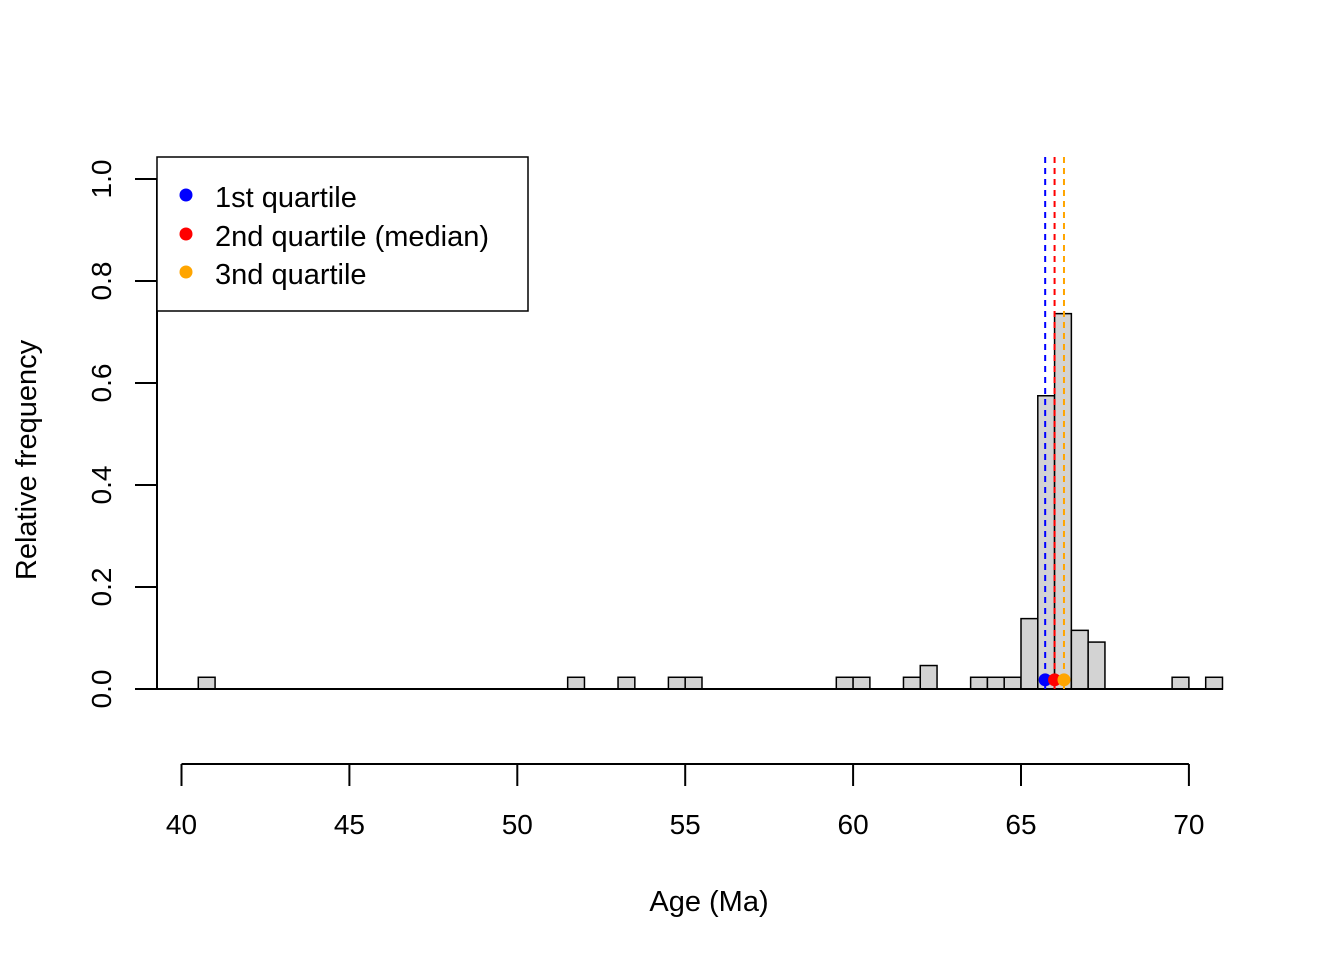  I want to click on legend-label-q2: 2nd quartile (median), so click(352, 237).